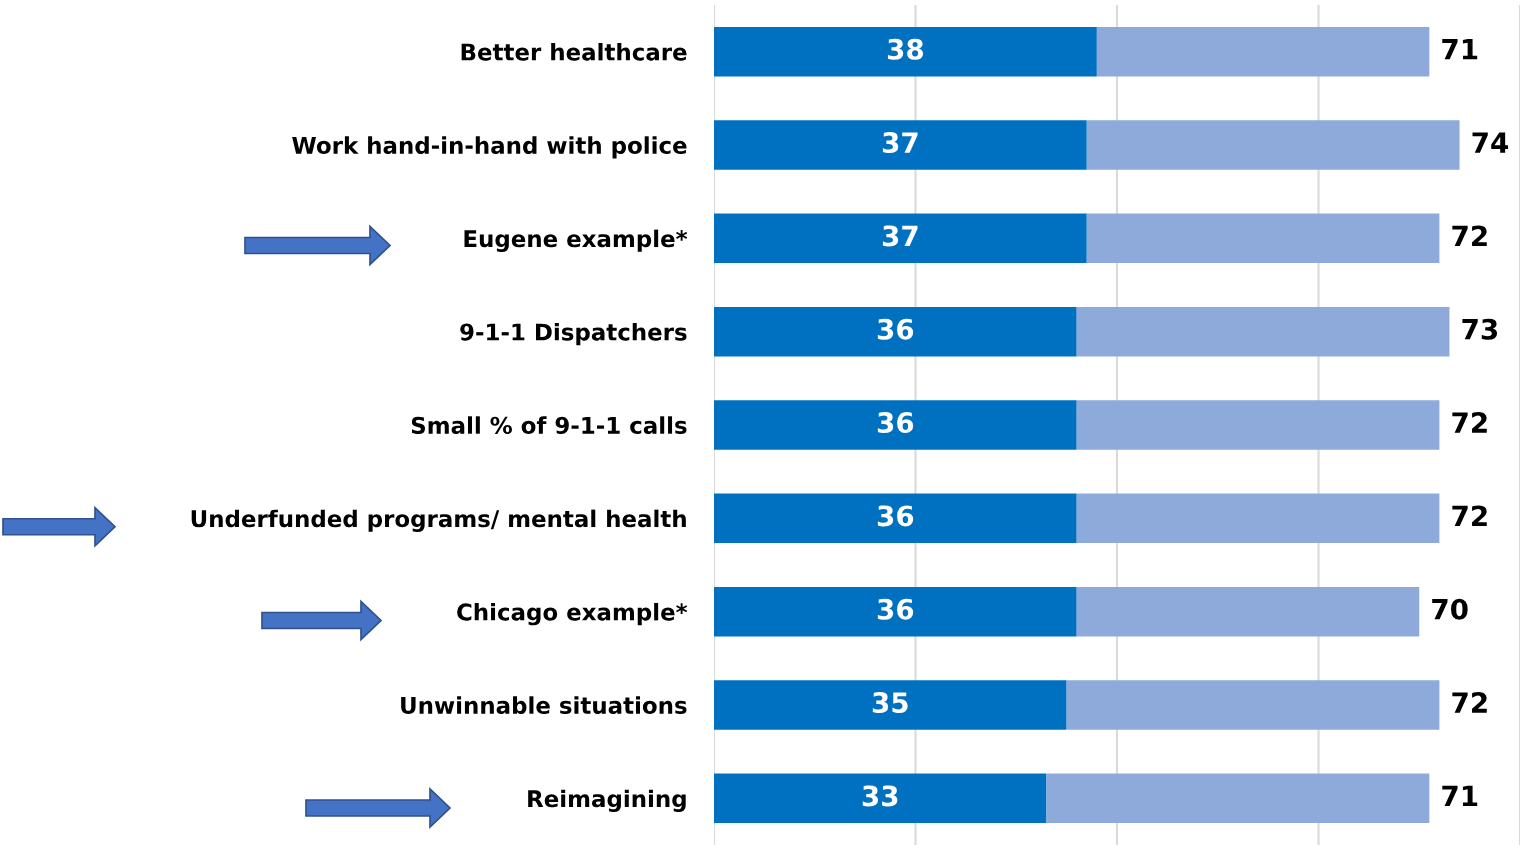 The image size is (1522, 846). I want to click on y-tick-label: Reimagining, so click(607, 800).